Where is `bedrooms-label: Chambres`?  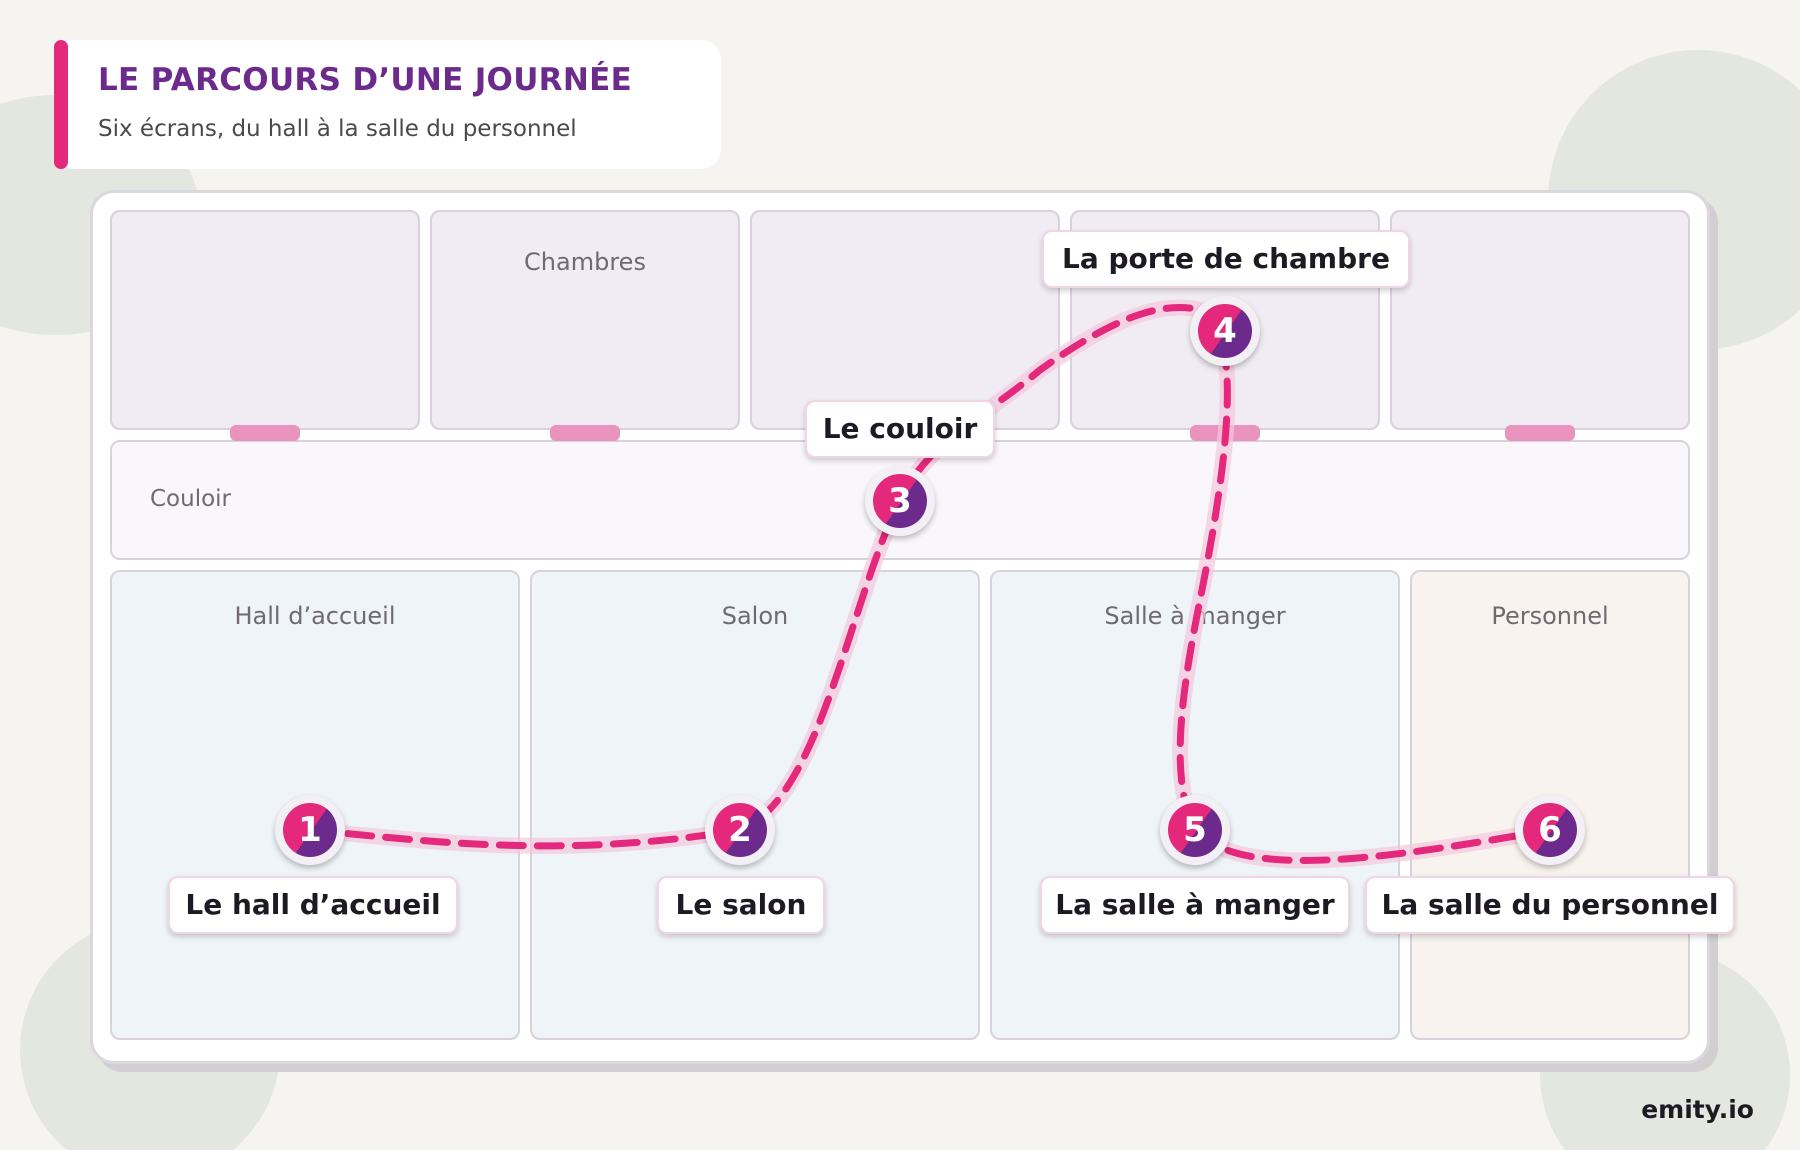
bedrooms-label: Chambres is located at coordinates (585, 262).